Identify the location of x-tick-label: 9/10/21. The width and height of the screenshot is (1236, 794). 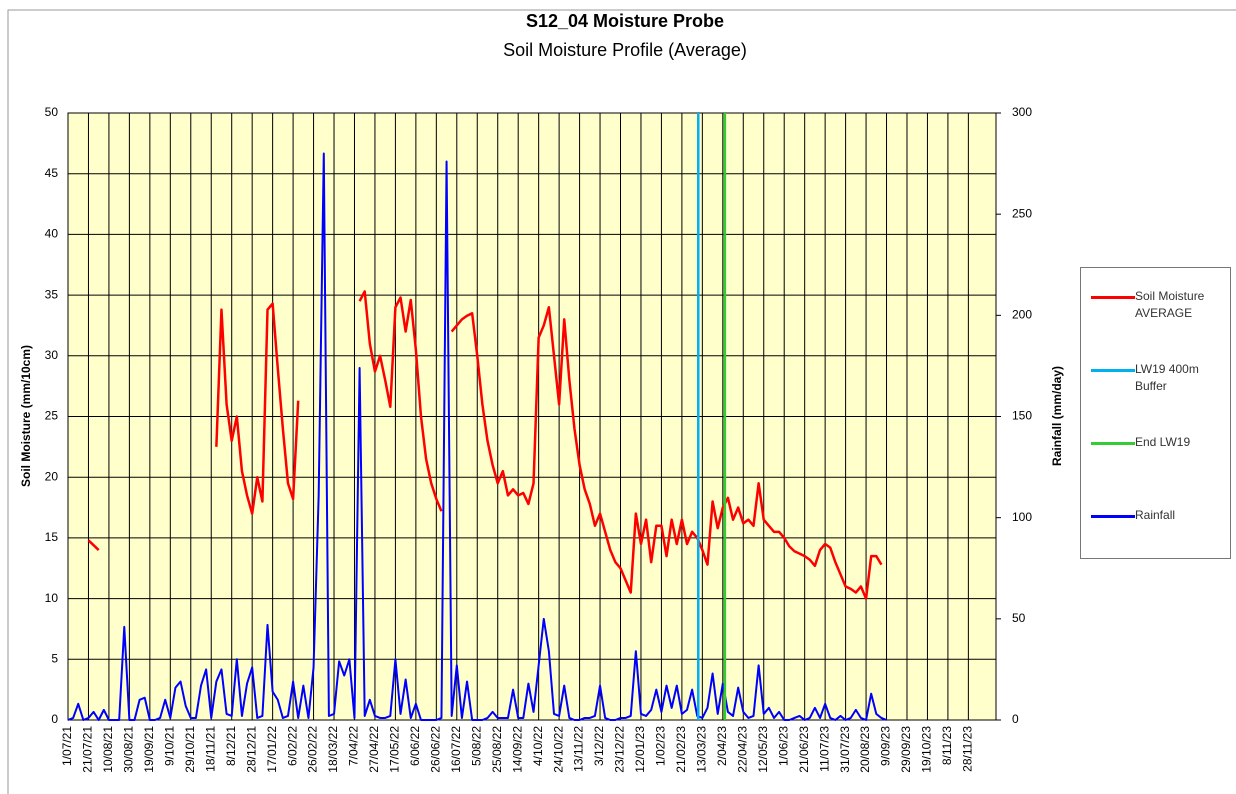
(169, 746).